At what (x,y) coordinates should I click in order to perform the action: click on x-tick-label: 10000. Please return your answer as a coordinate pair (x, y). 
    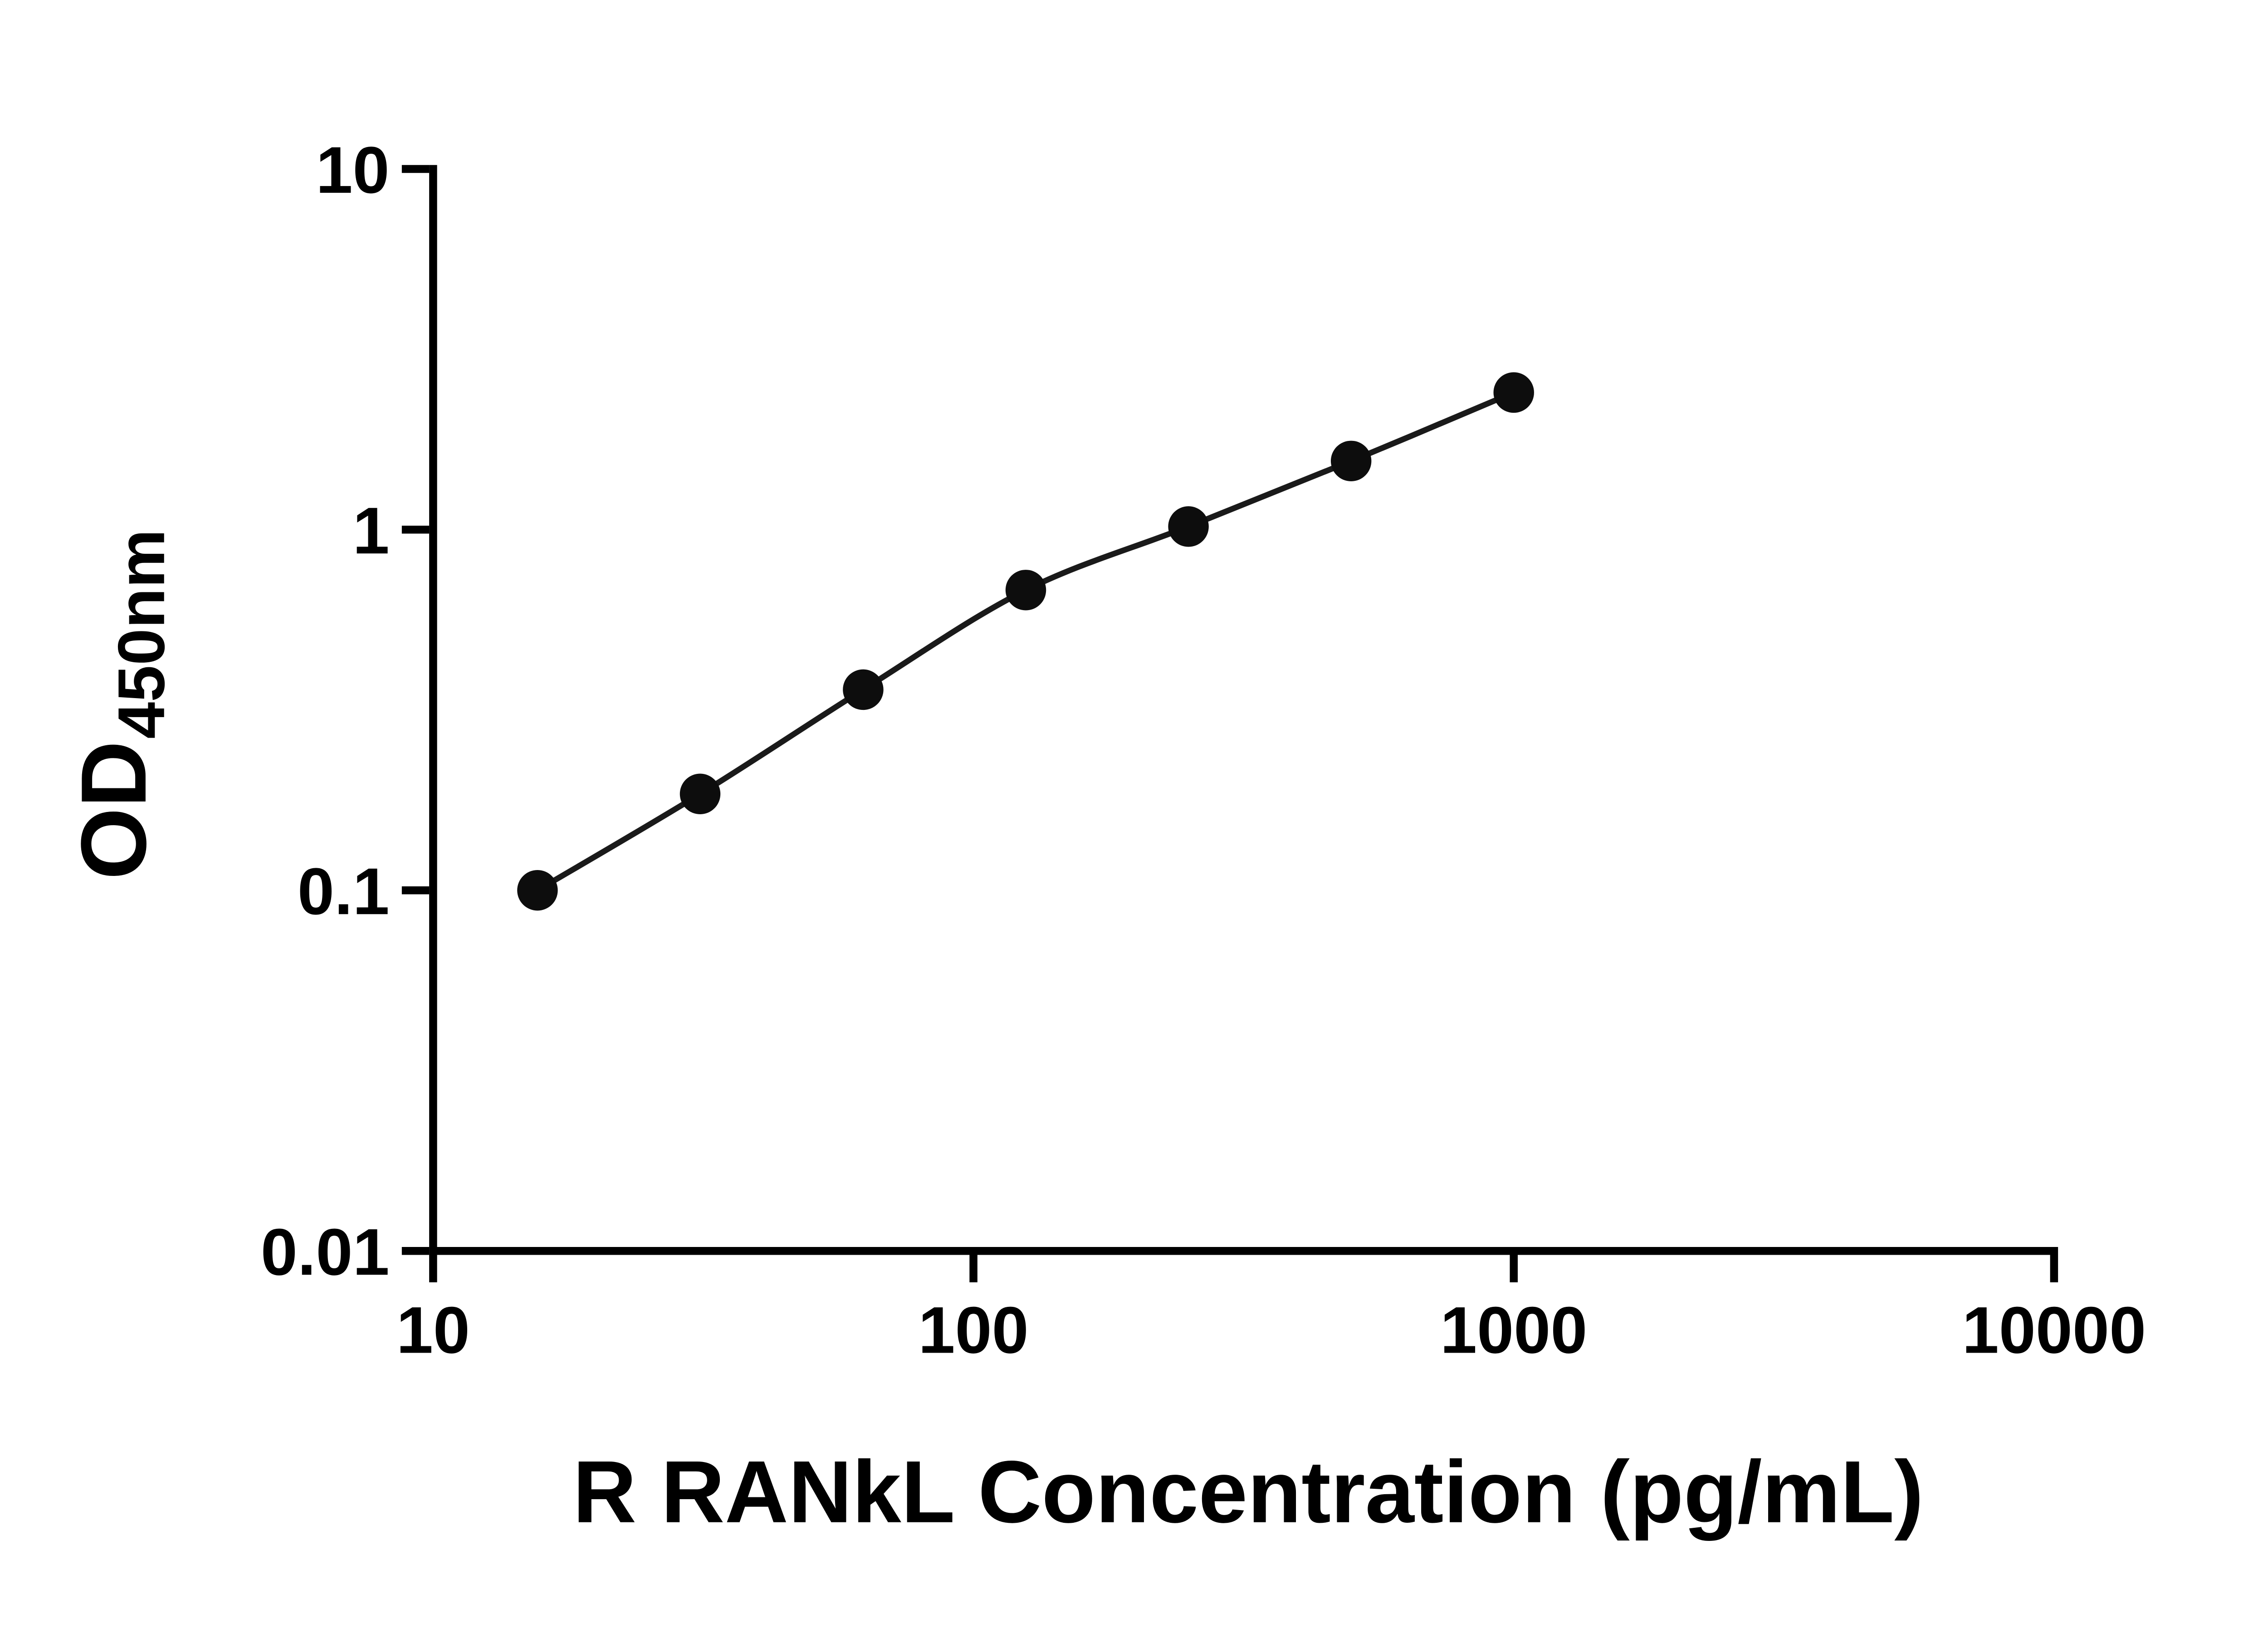
    Looking at the image, I should click on (2054, 1330).